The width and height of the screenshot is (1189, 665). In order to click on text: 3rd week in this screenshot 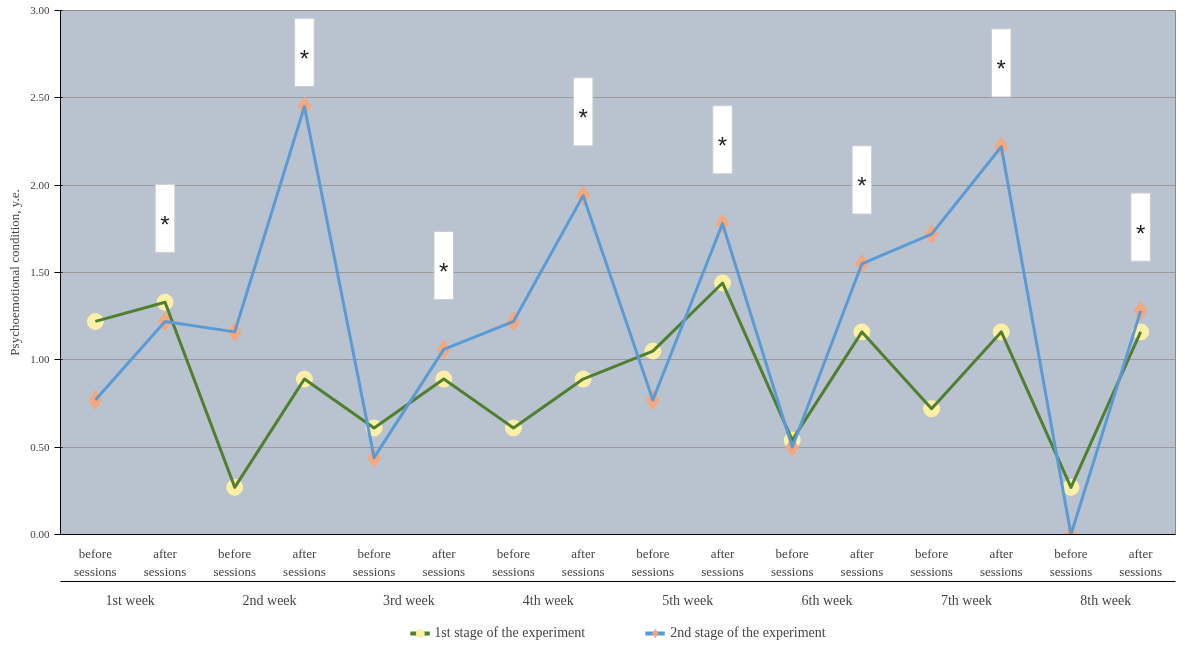, I will do `click(409, 600)`.